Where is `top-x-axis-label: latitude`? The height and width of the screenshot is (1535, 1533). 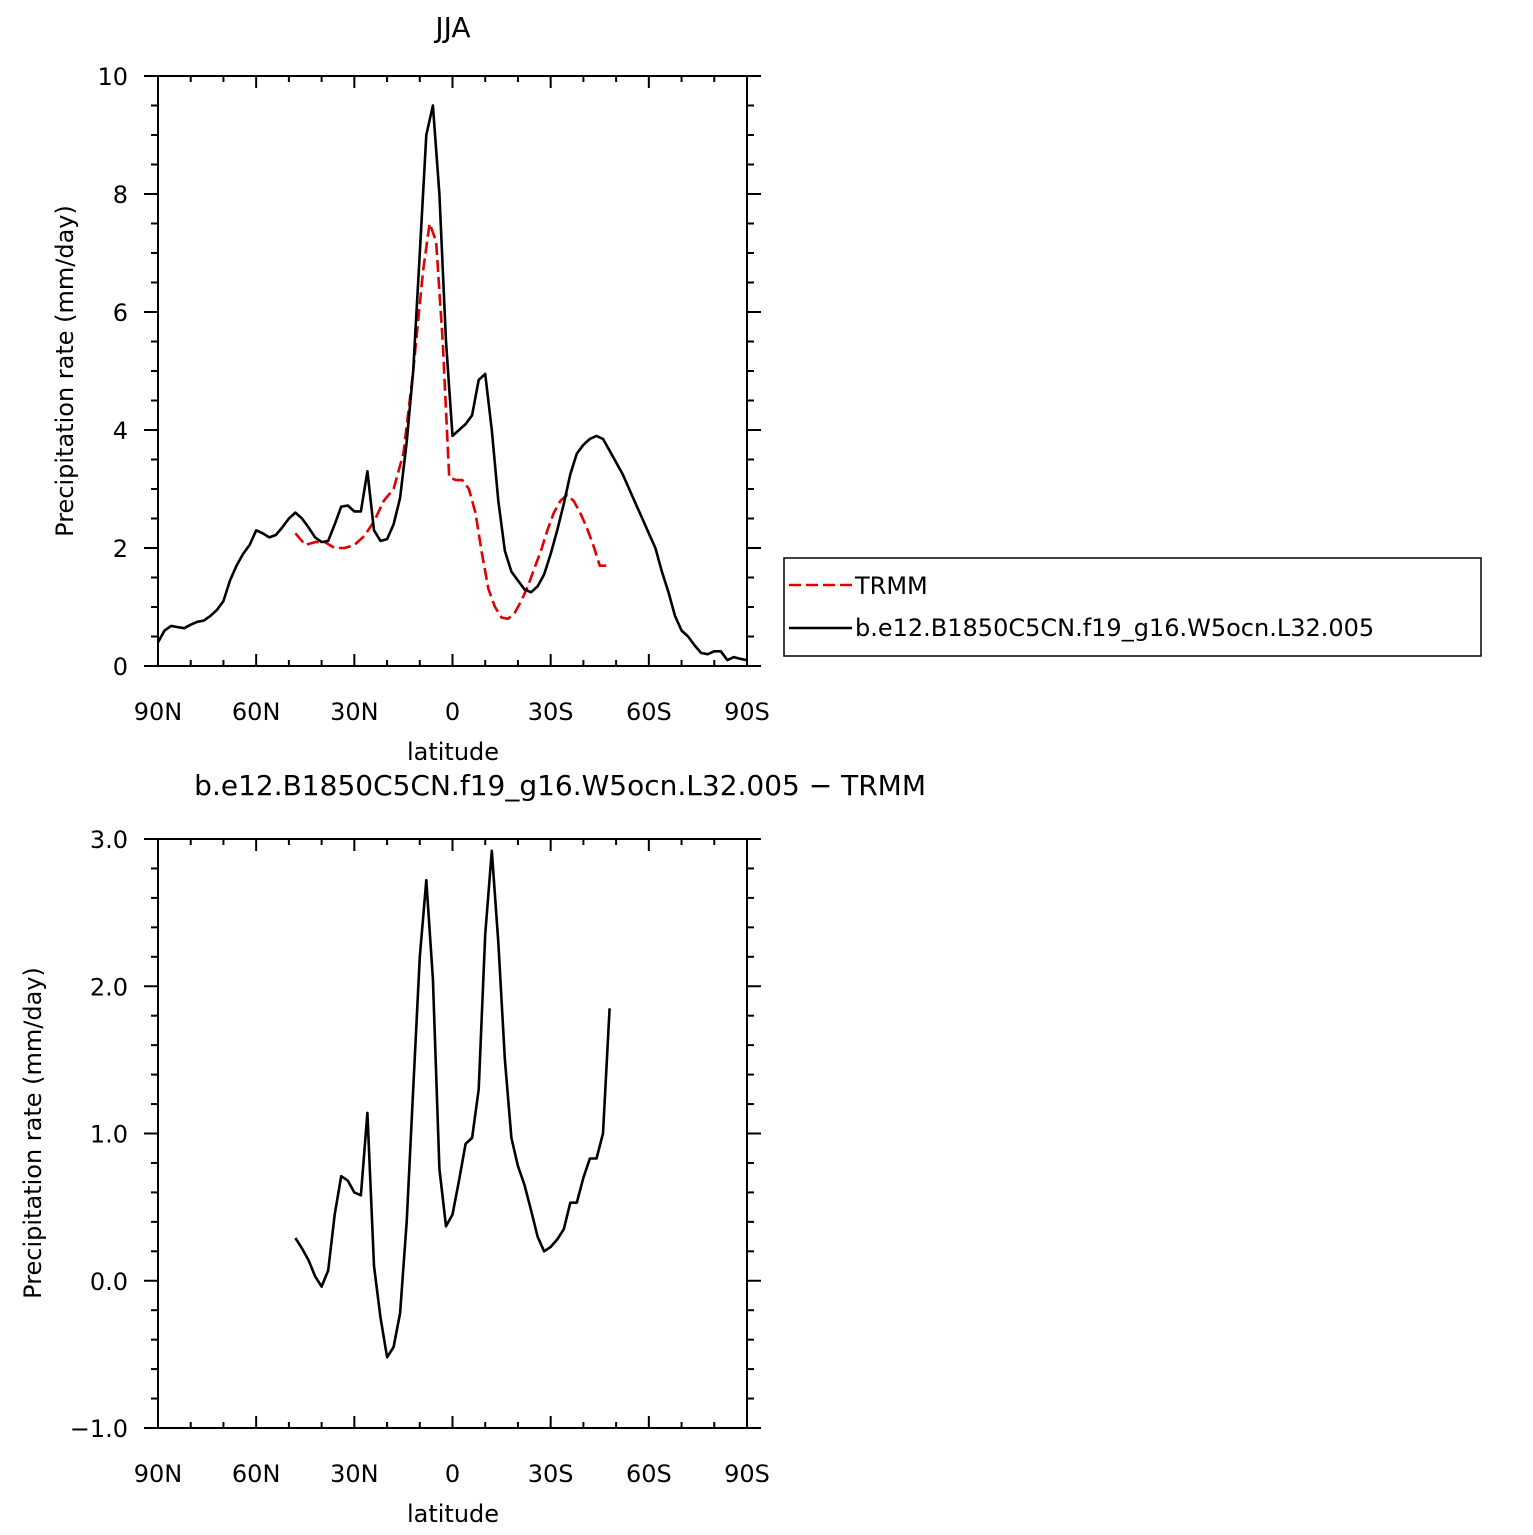
top-x-axis-label: latitude is located at coordinates (453, 752).